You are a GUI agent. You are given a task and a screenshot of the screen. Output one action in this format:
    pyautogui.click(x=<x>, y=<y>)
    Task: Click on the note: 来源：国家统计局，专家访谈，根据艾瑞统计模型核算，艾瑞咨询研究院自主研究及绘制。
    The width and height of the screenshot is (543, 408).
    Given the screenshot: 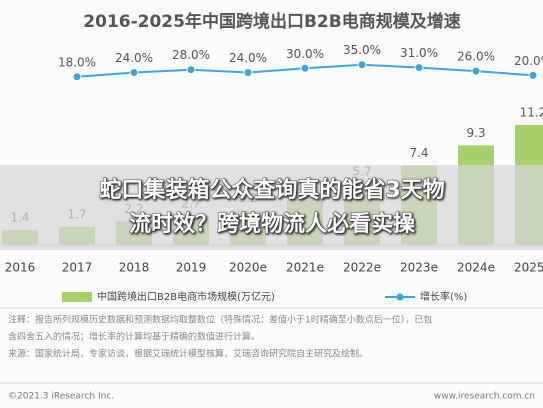 What is the action you would take?
    pyautogui.click(x=188, y=354)
    